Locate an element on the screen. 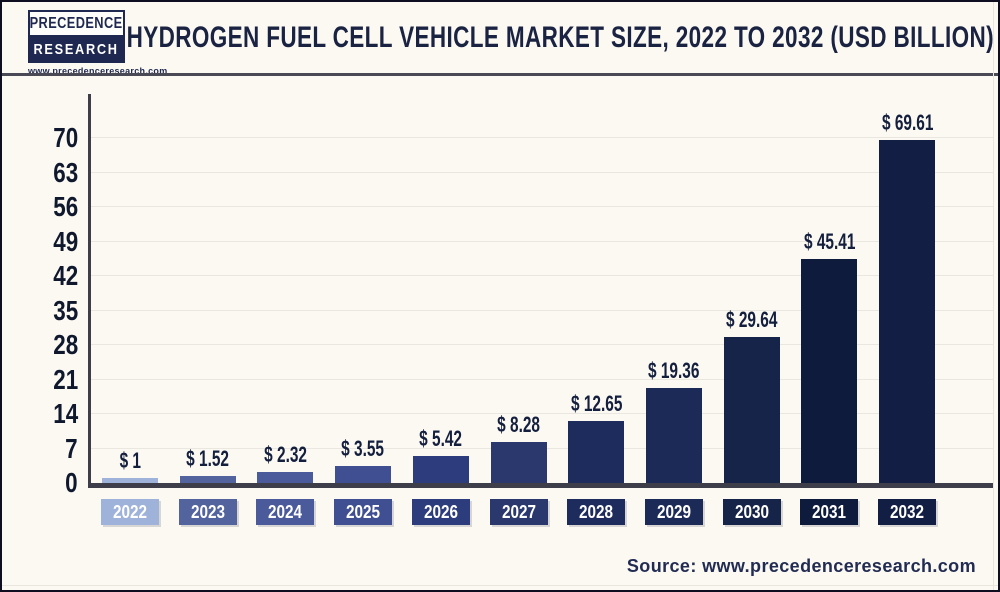 Image resolution: width=1000 pixels, height=592 pixels. bar-value-label-2032: $ 69.61 is located at coordinates (907, 122).